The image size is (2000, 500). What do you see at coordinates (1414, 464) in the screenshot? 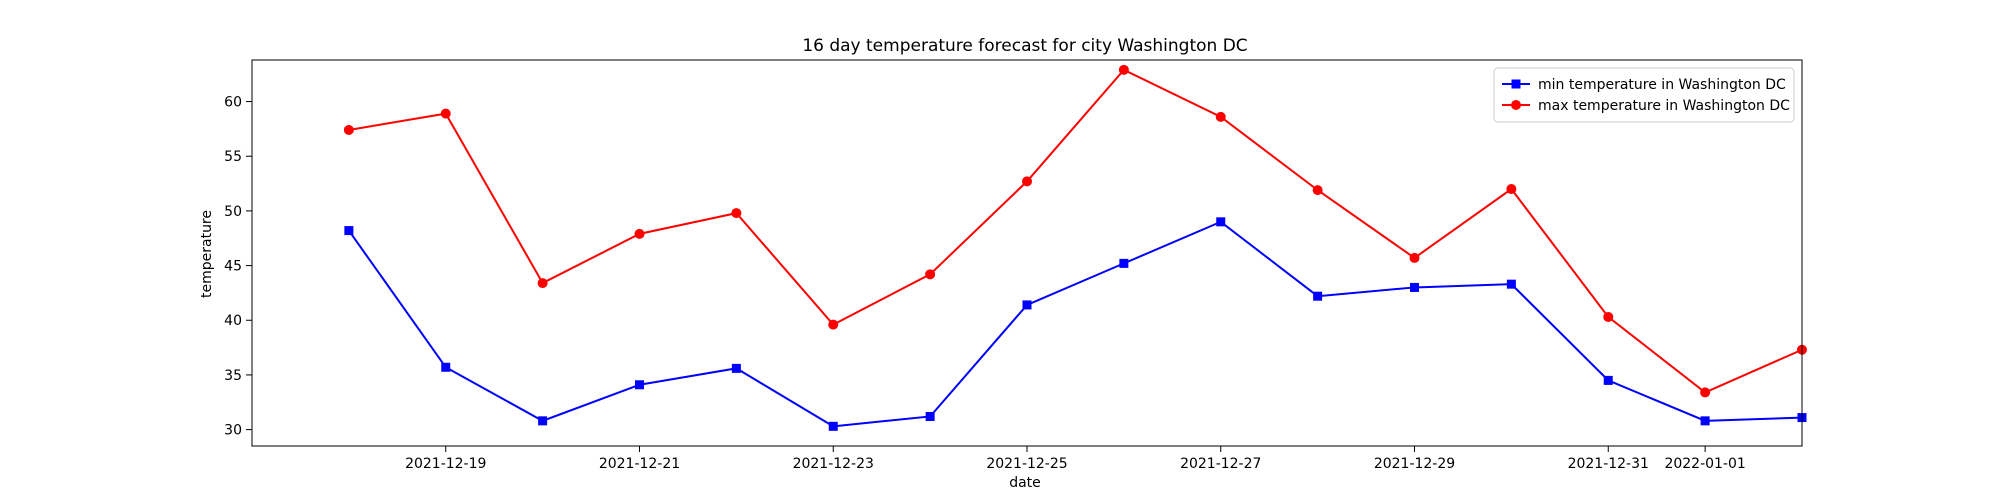
I see `x-tick-label: 2021-12-29` at bounding box center [1414, 464].